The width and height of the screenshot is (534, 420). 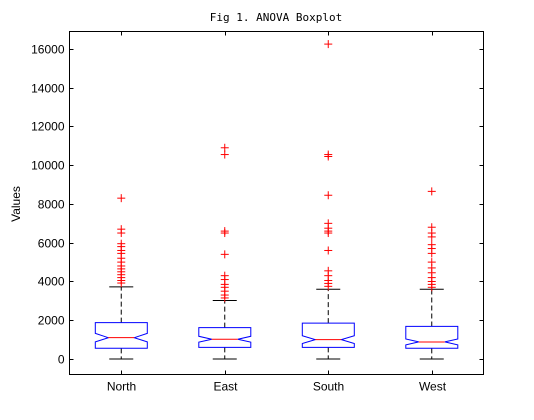 What do you see at coordinates (48, 127) in the screenshot?
I see `y-tick-label: 12000` at bounding box center [48, 127].